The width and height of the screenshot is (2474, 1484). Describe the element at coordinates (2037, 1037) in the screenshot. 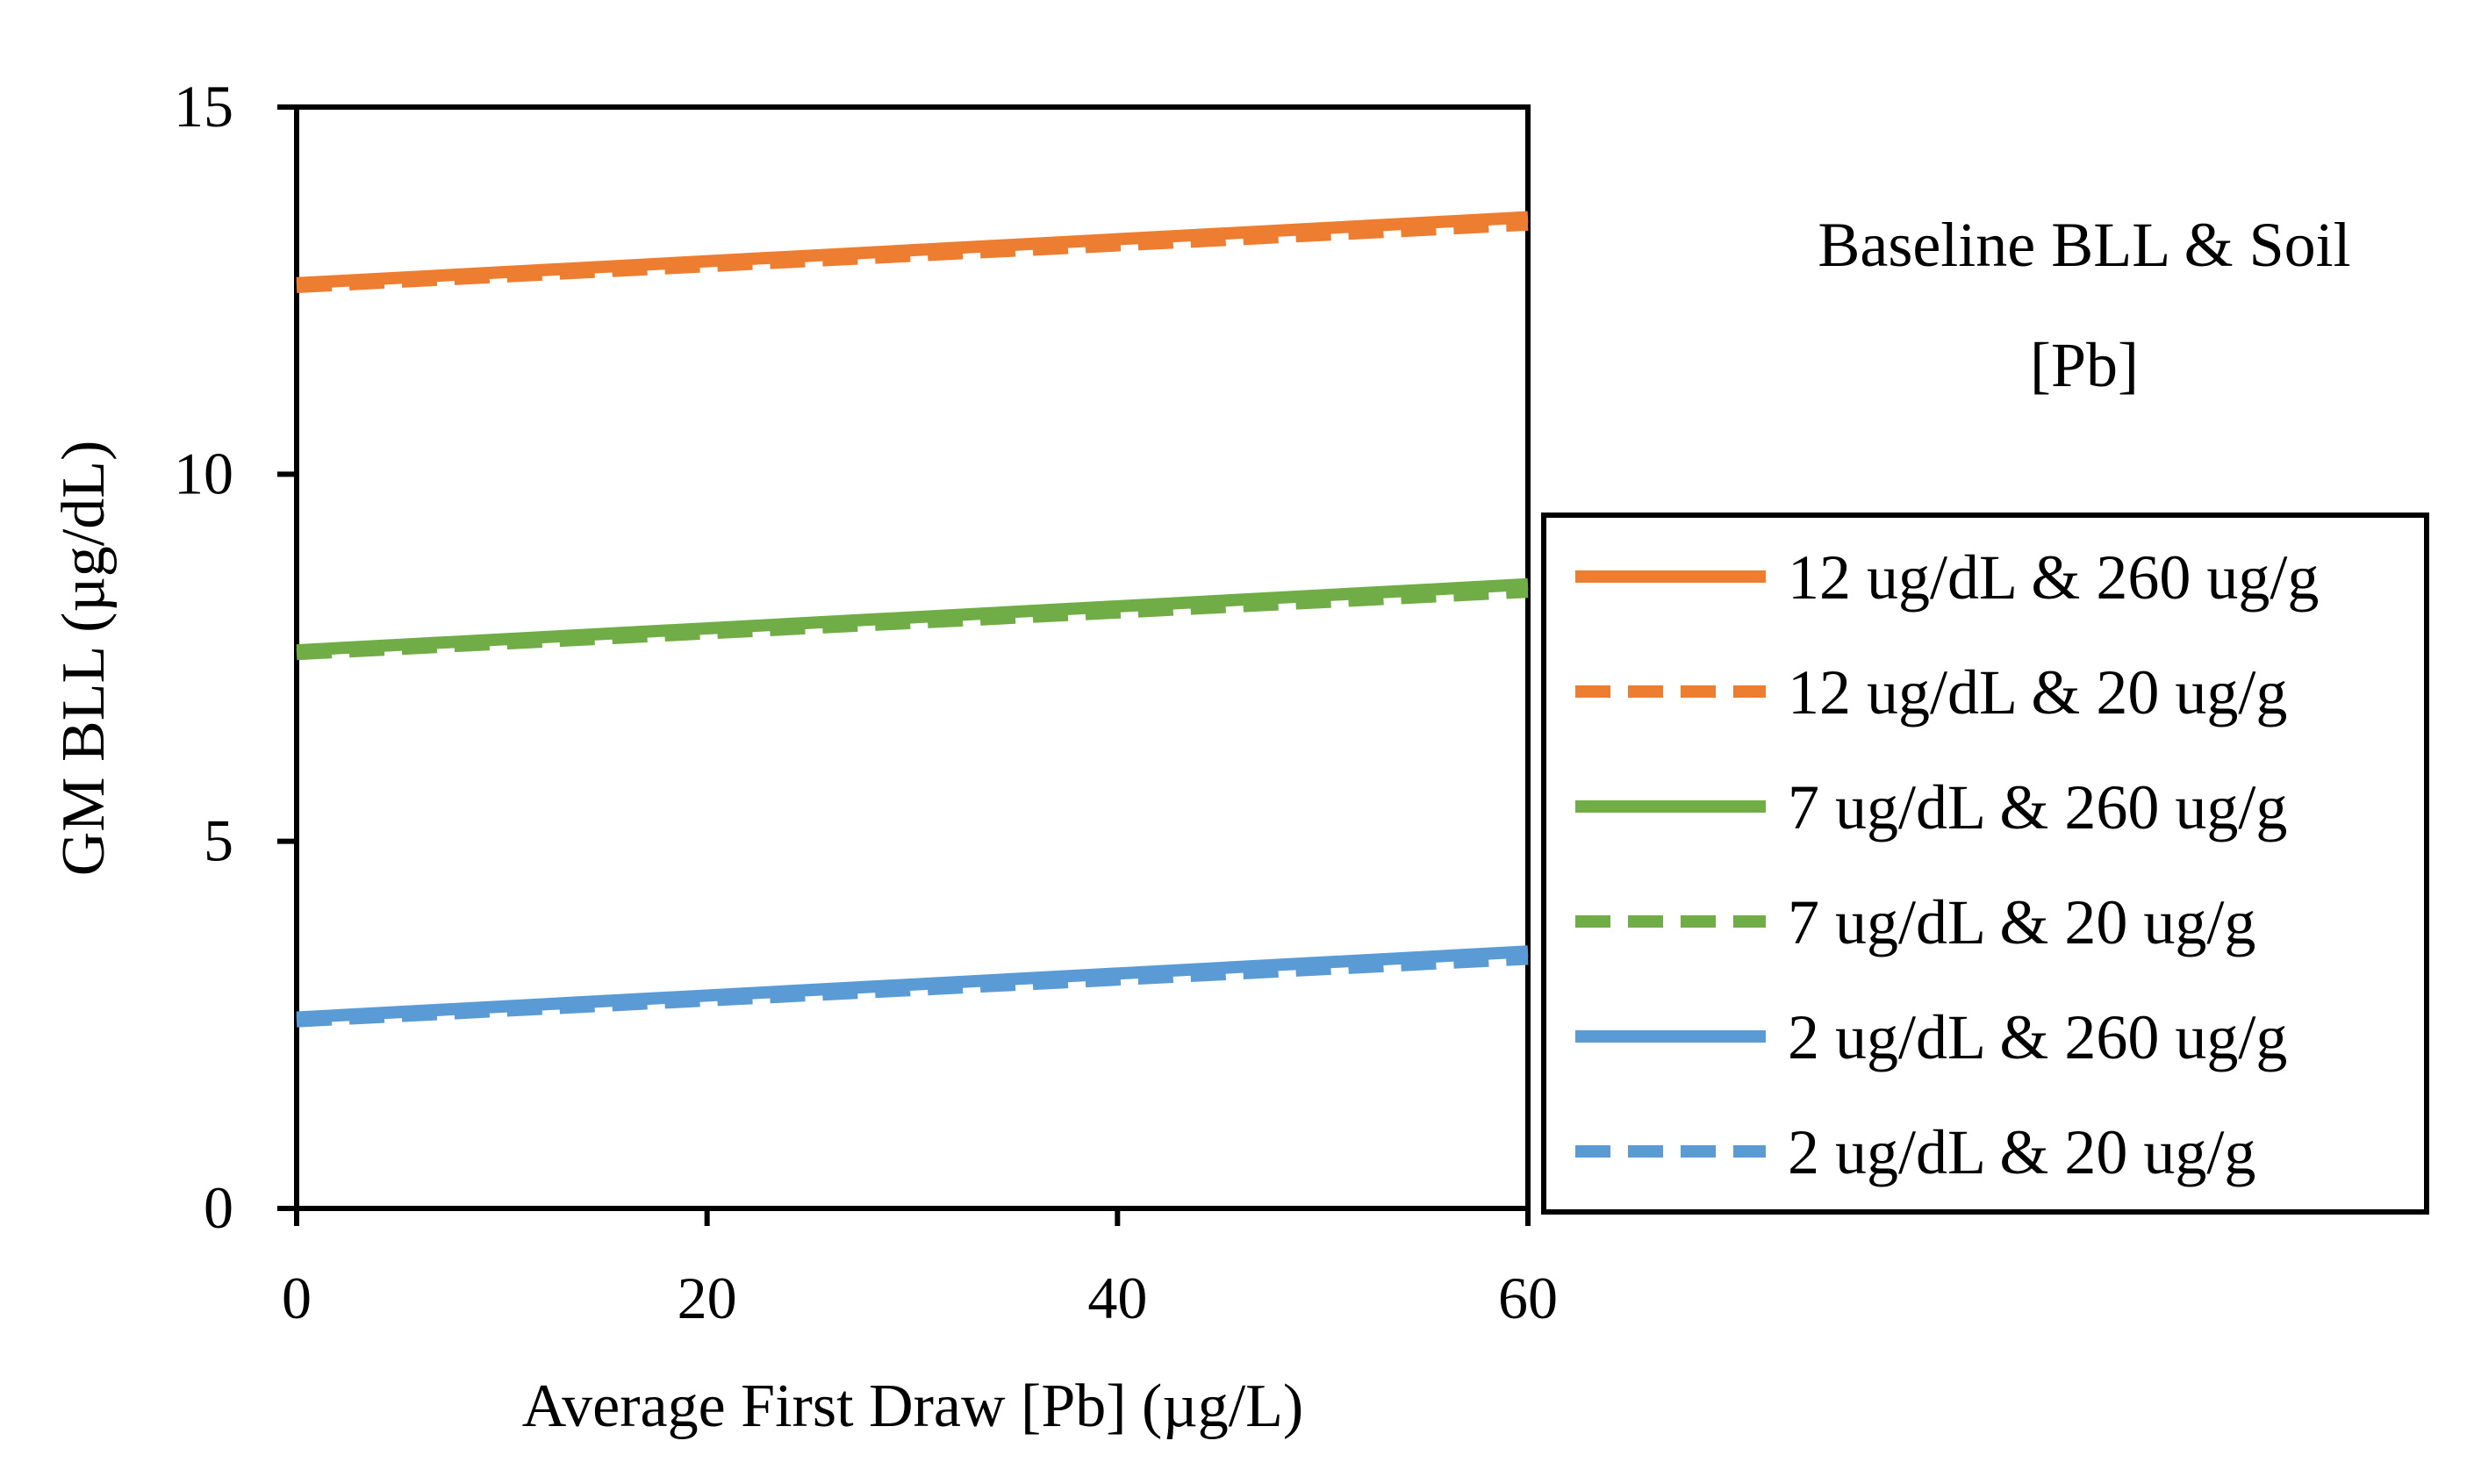

I see `legend-label-5: 2 ug/dL & 260 ug/g` at that location.